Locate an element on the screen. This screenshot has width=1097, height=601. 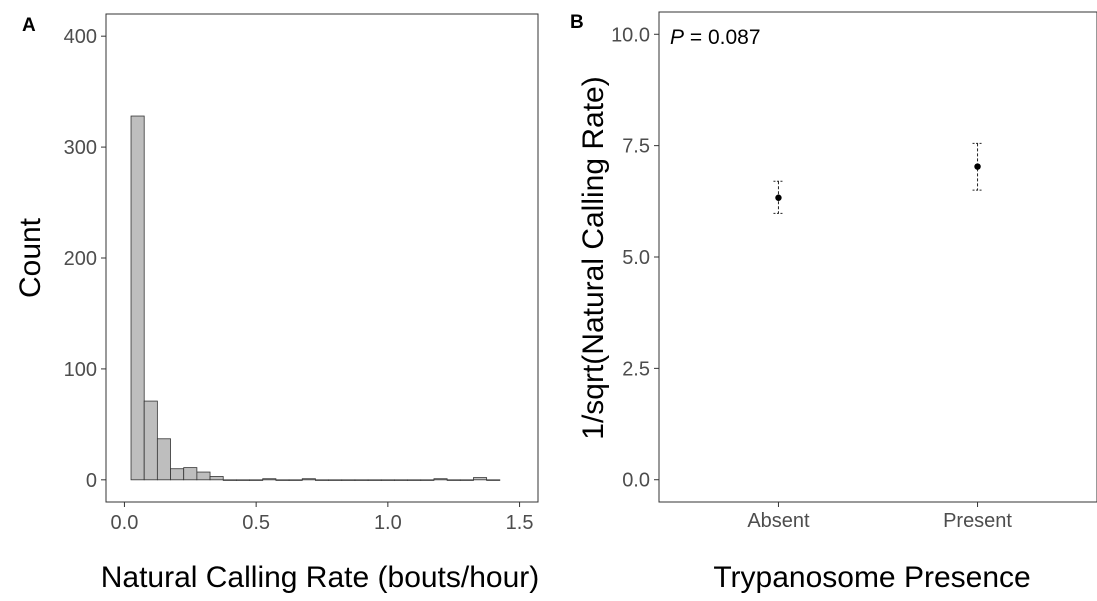
x-tick-label: 0.5 is located at coordinates (256, 523).